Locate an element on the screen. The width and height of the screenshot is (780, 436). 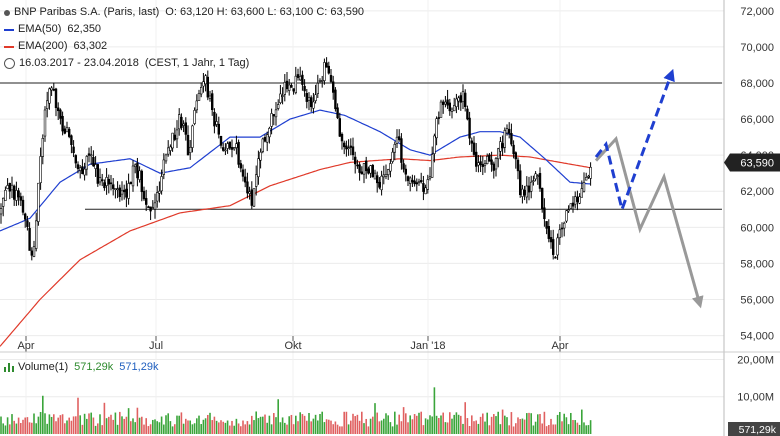
y-tick-label: 66,000 is located at coordinates (757, 120).